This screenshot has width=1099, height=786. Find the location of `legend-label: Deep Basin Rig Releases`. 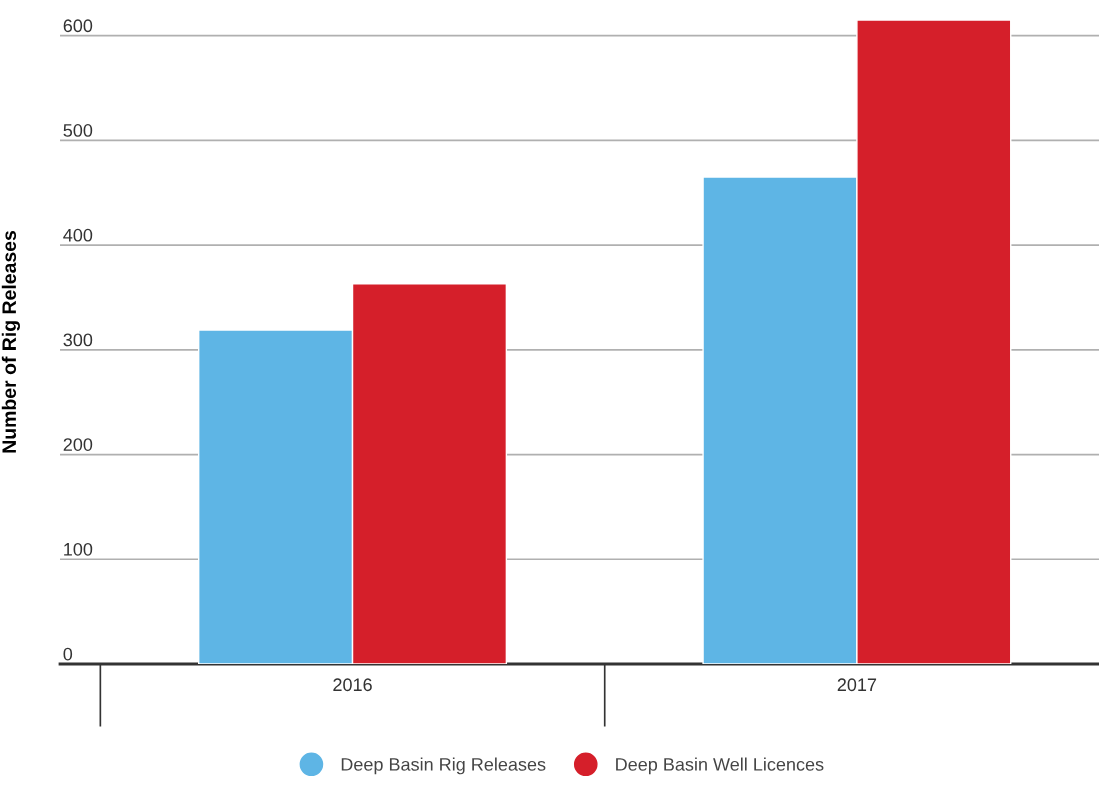

legend-label: Deep Basin Rig Releases is located at coordinates (443, 766).